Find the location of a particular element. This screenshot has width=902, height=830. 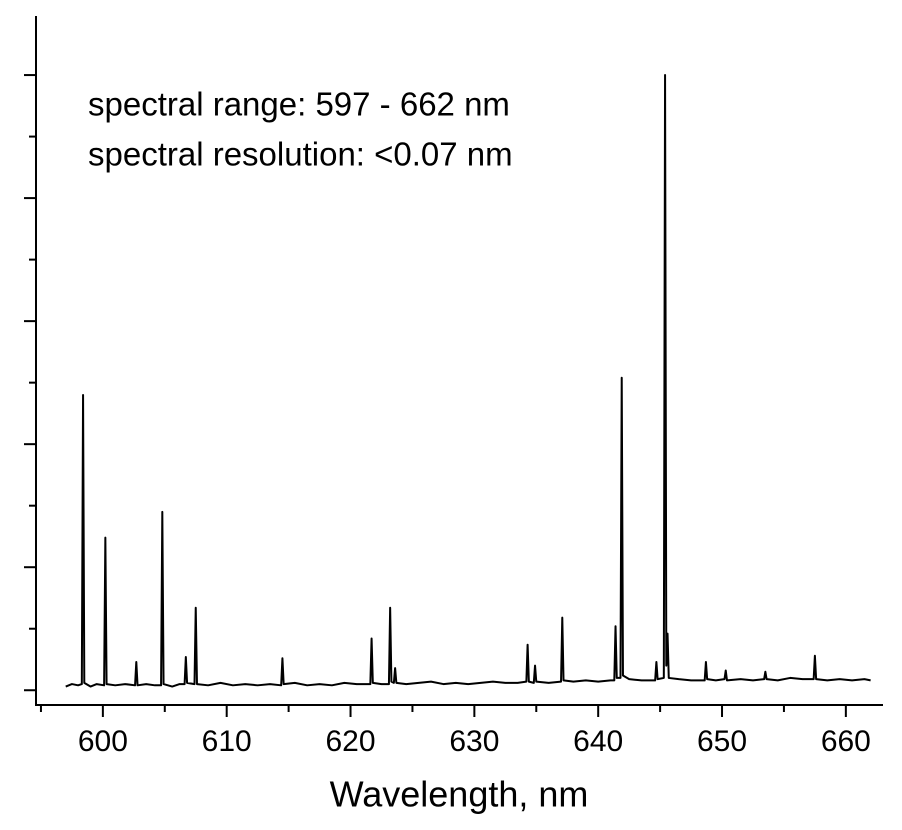

x-tick-label: 620 is located at coordinates (350, 741).